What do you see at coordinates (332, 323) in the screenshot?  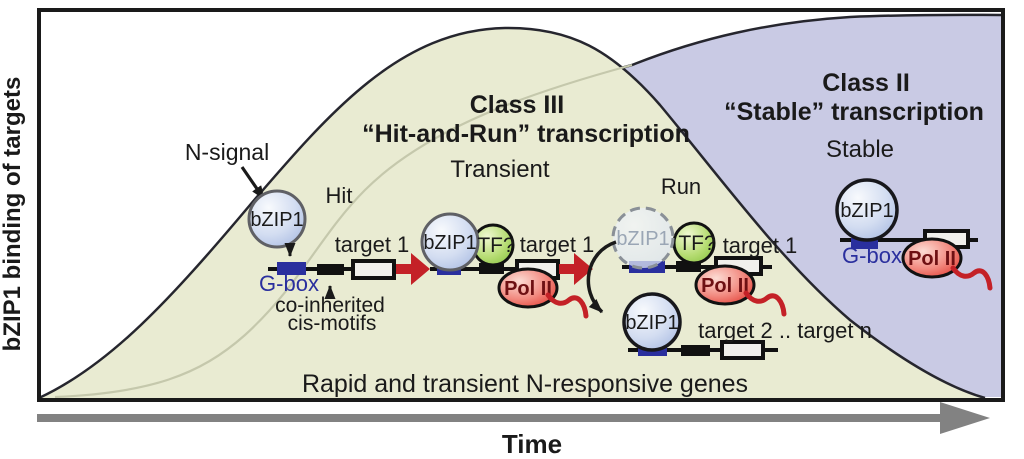 I see `co-inherited-label-2: cis-motifs` at bounding box center [332, 323].